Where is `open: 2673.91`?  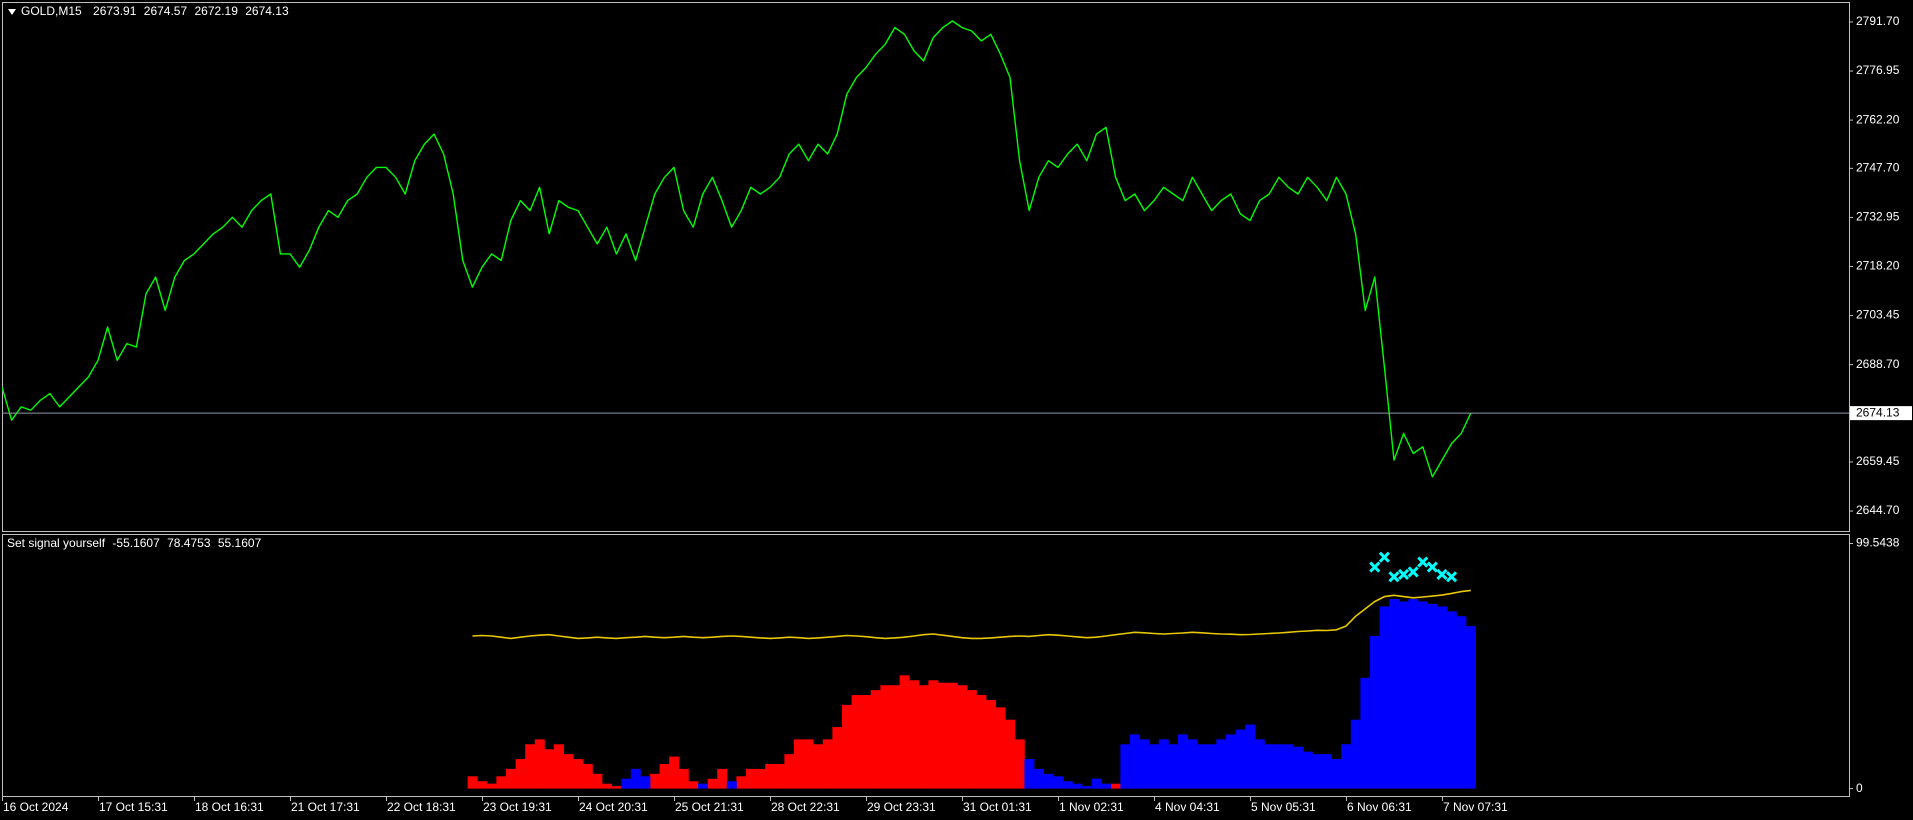
open: 2673.91 is located at coordinates (115, 11).